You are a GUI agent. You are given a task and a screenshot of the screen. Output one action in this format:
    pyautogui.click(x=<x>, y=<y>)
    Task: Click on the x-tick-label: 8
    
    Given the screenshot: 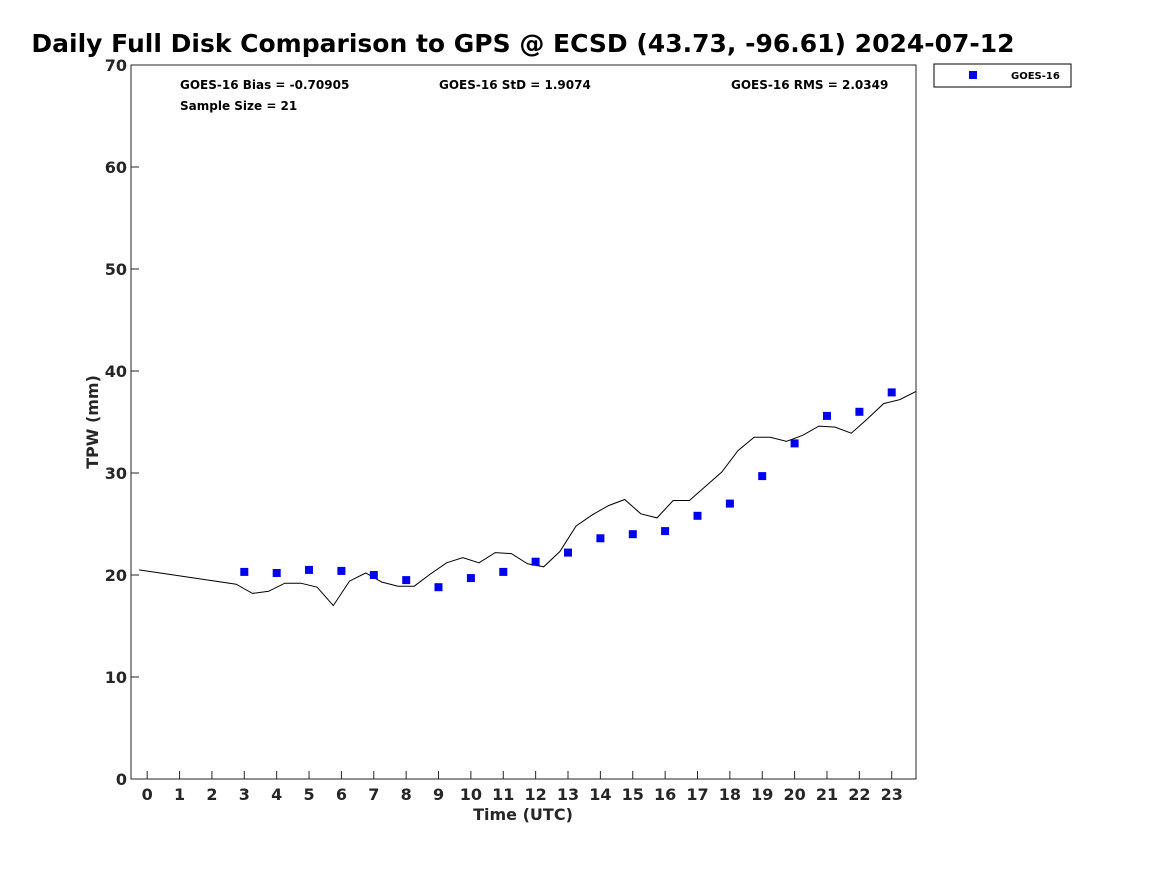 What is the action you would take?
    pyautogui.click(x=406, y=794)
    